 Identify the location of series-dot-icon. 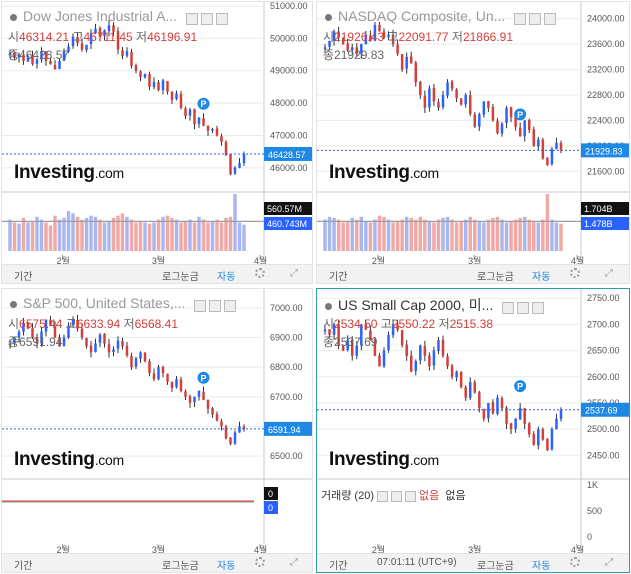
(13, 17).